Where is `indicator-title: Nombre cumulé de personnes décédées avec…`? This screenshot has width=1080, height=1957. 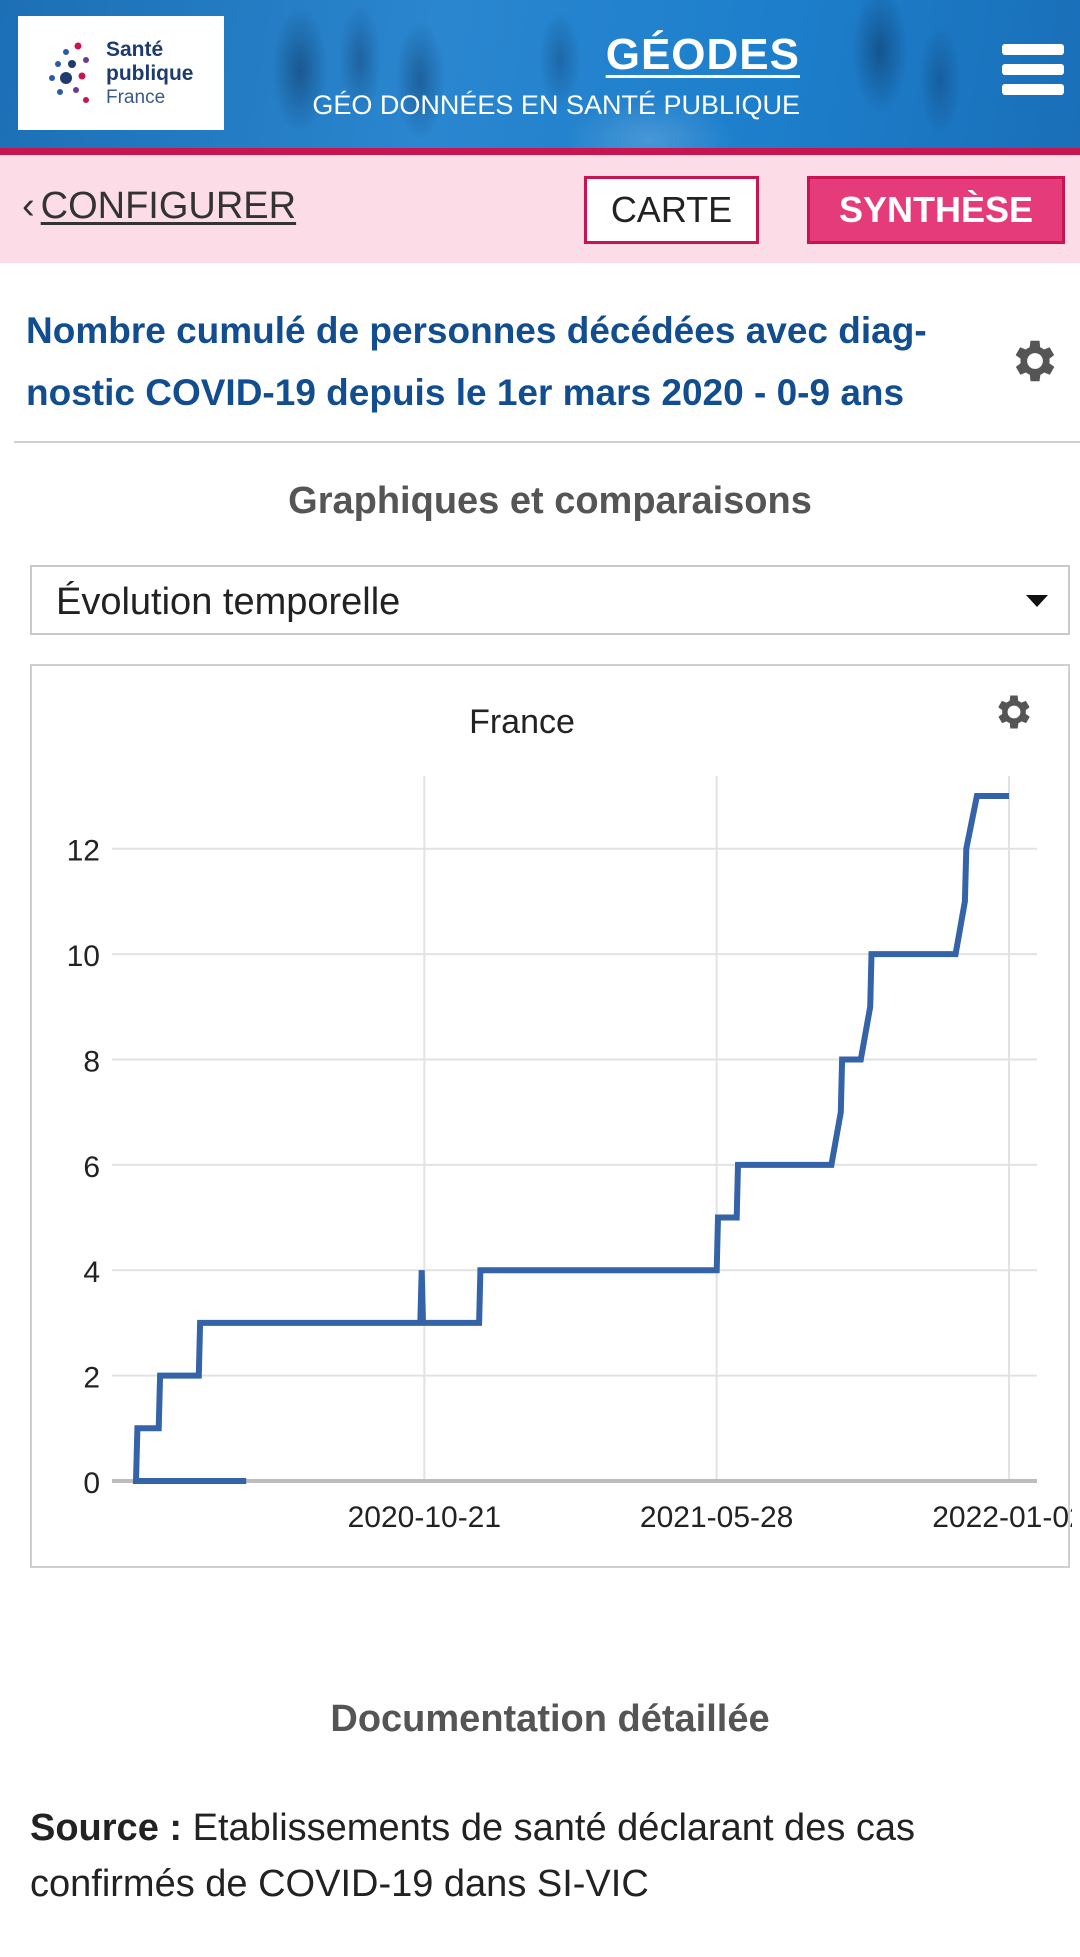 indicator-title: Nombre cumulé de personnes décédées avec… is located at coordinates (516, 362).